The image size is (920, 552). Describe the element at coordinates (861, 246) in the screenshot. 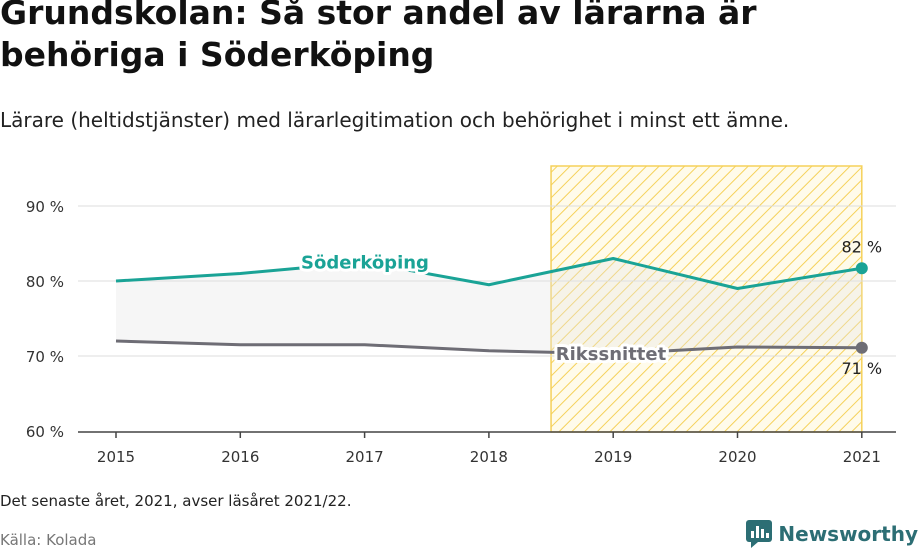

I see `end-value-label: 82 %` at that location.